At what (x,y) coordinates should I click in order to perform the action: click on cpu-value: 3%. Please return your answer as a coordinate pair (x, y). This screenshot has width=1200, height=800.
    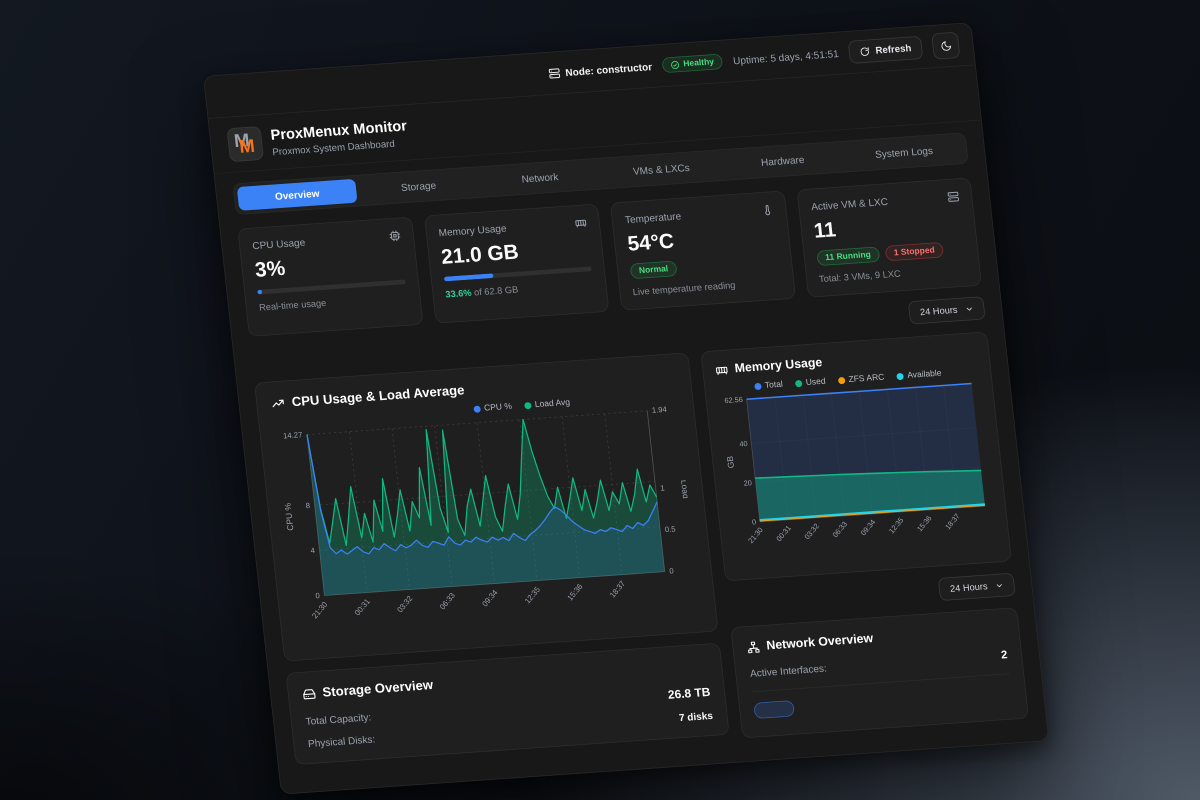
    Looking at the image, I should click on (270, 269).